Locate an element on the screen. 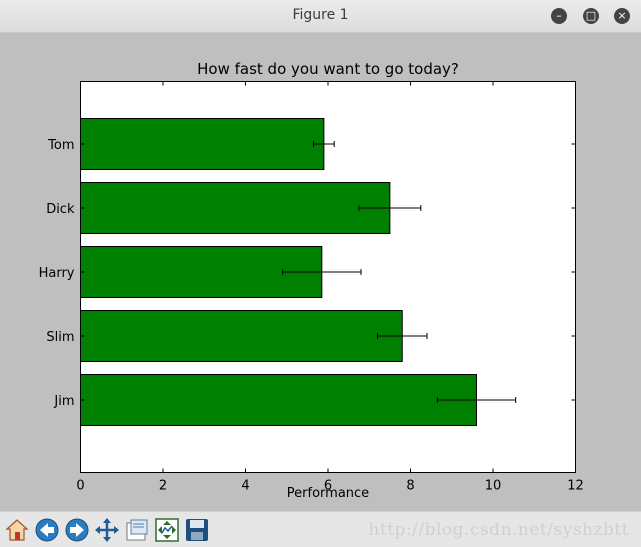 This screenshot has height=547, width=641. configure-subplots-icon is located at coordinates (167, 530).